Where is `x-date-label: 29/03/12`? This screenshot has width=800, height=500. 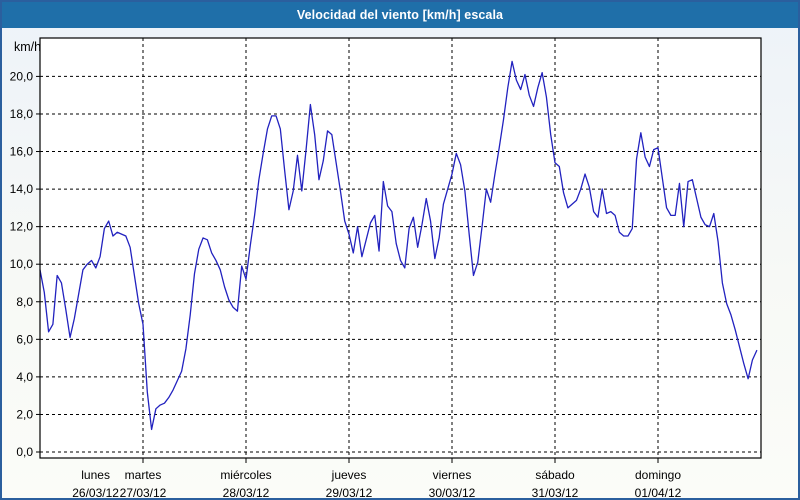
x-date-label: 29/03/12 is located at coordinates (349, 492).